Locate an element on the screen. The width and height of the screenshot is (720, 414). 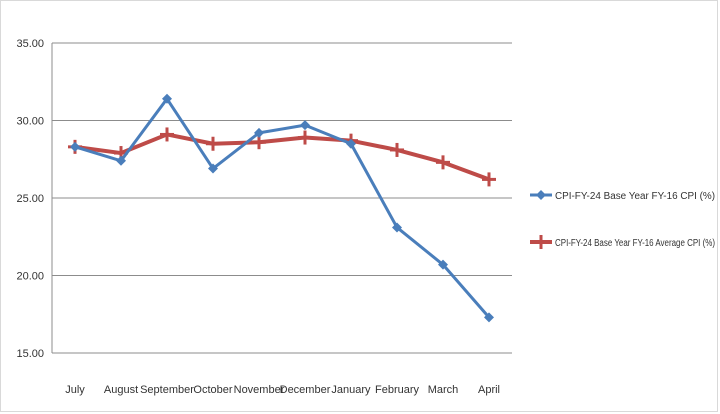
x-tick-label: February is located at coordinates (397, 390).